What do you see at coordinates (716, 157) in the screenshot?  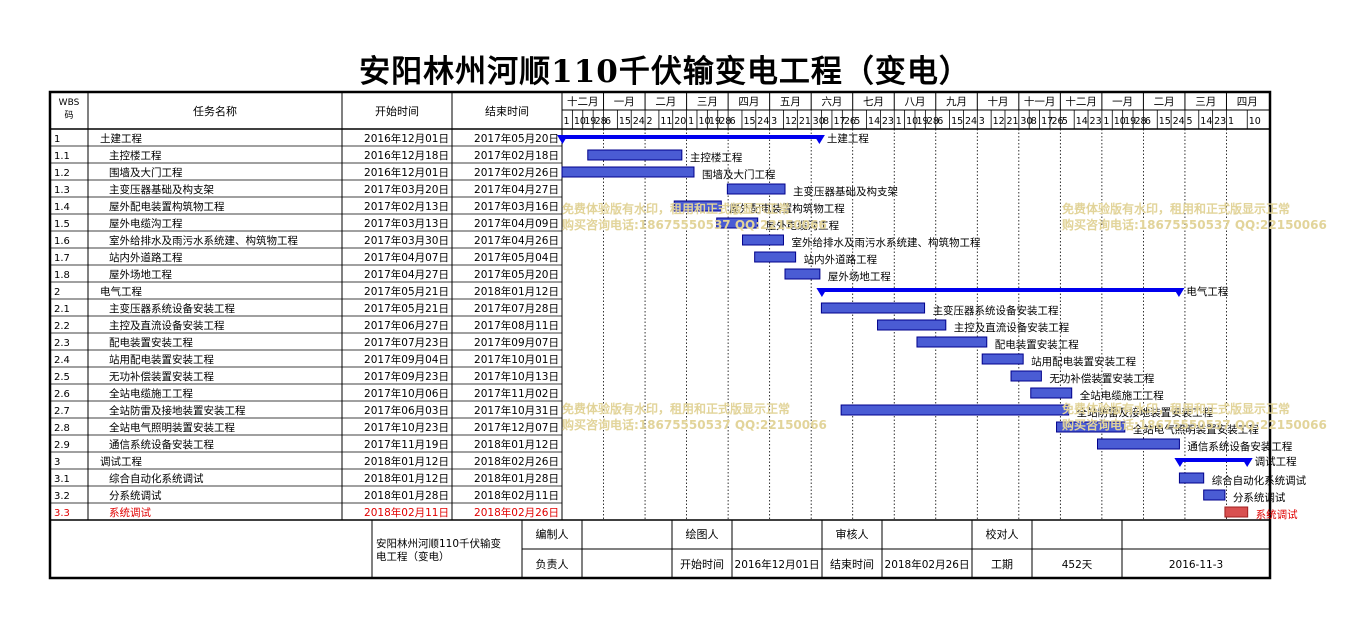 I see `bar-label: 主控楼工程` at bounding box center [716, 157].